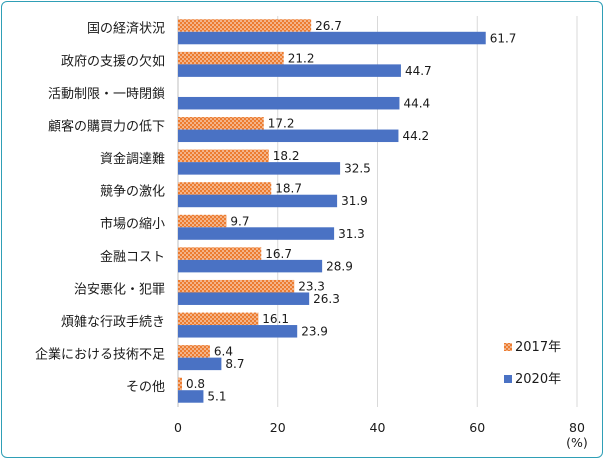 The width and height of the screenshot is (606, 461). I want to click on data-label-2017: 21.2, so click(301, 58).